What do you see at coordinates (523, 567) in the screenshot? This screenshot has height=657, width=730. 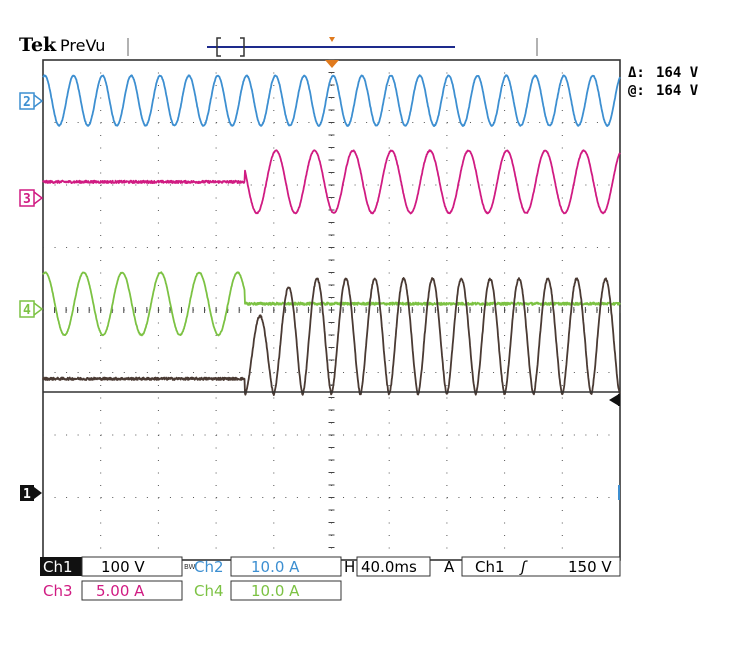 I see `trigger-slope-icon: ʃ` at bounding box center [523, 567].